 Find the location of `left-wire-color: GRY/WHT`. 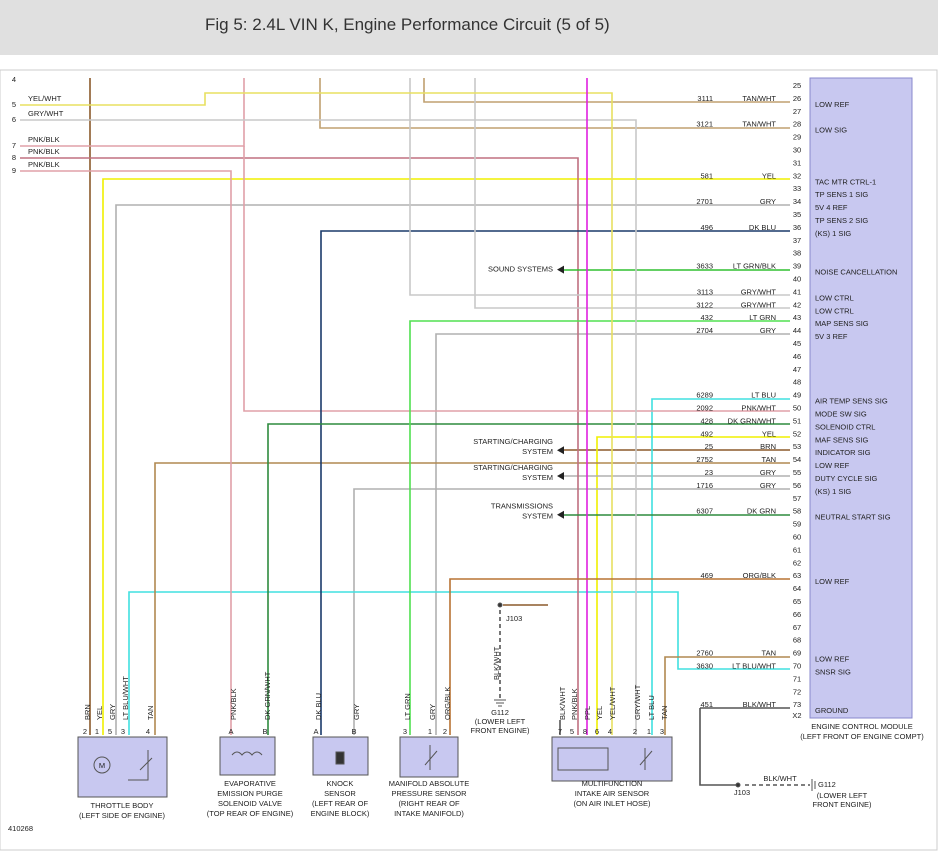

left-wire-color: GRY/WHT is located at coordinates (46, 113).